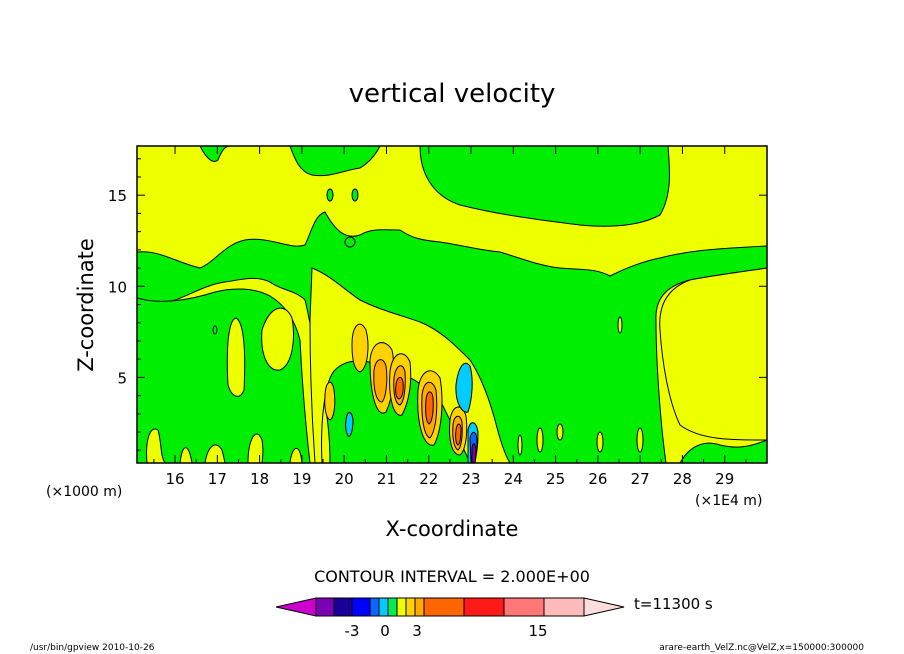  What do you see at coordinates (464, 387) in the screenshot?
I see `cyan-downdraft` at bounding box center [464, 387].